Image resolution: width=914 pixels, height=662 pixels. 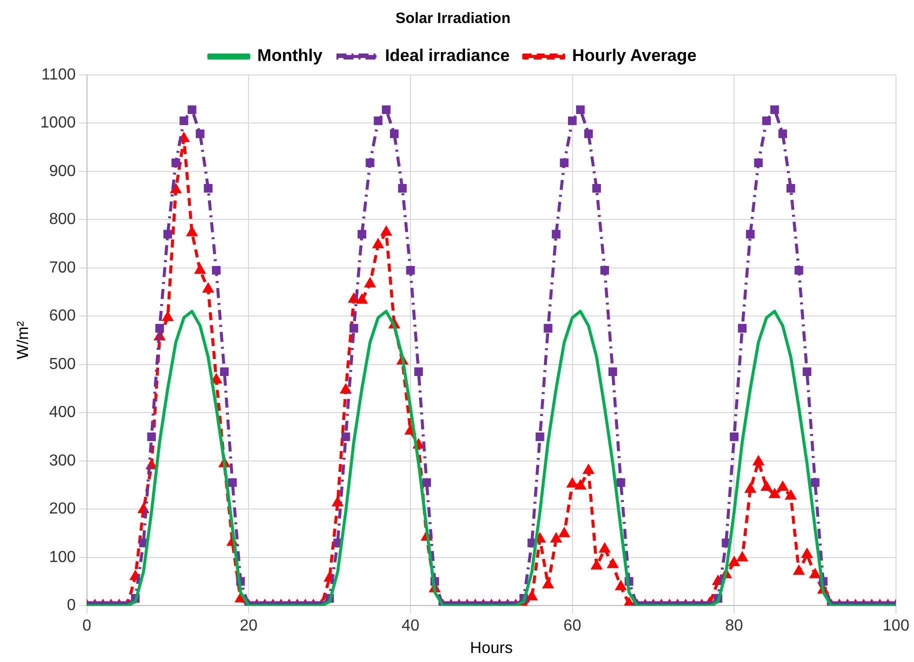 What do you see at coordinates (62, 509) in the screenshot?
I see `y-tick-label: 200` at bounding box center [62, 509].